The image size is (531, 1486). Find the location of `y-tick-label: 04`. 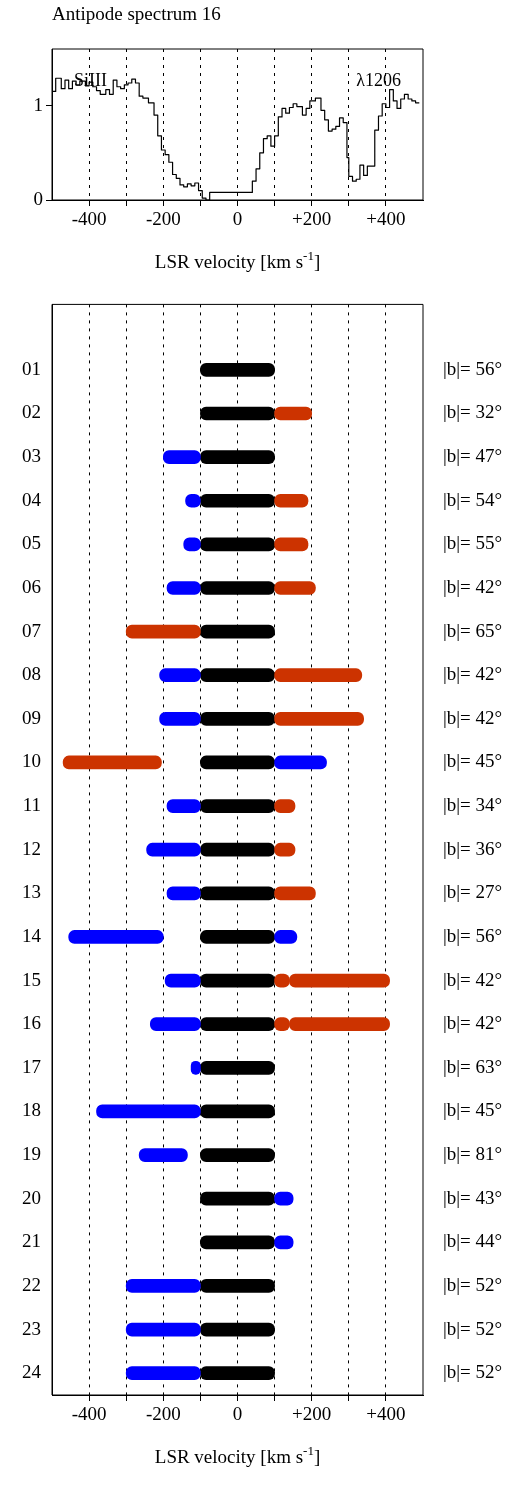

y-tick-label: 04 is located at coordinates (32, 499).